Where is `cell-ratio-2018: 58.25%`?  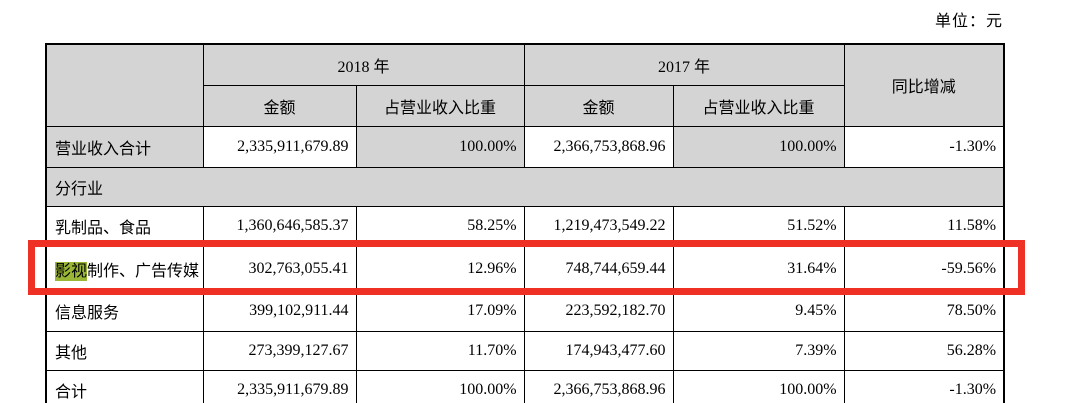
cell-ratio-2018: 58.25% is located at coordinates (440, 226).